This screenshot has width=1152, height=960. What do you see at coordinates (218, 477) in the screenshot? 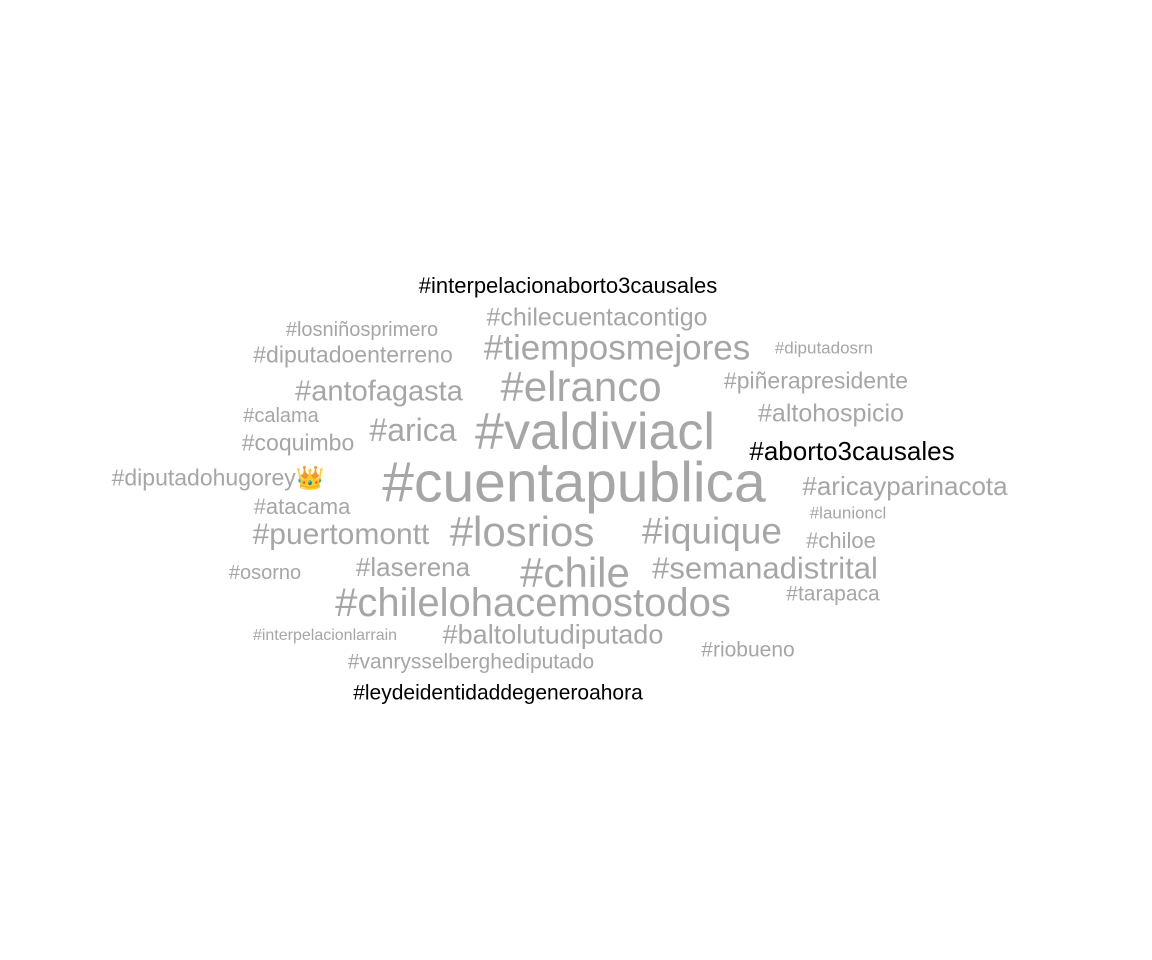
I see `word-diputadohugorey: #diputadohugorey👑` at bounding box center [218, 477].